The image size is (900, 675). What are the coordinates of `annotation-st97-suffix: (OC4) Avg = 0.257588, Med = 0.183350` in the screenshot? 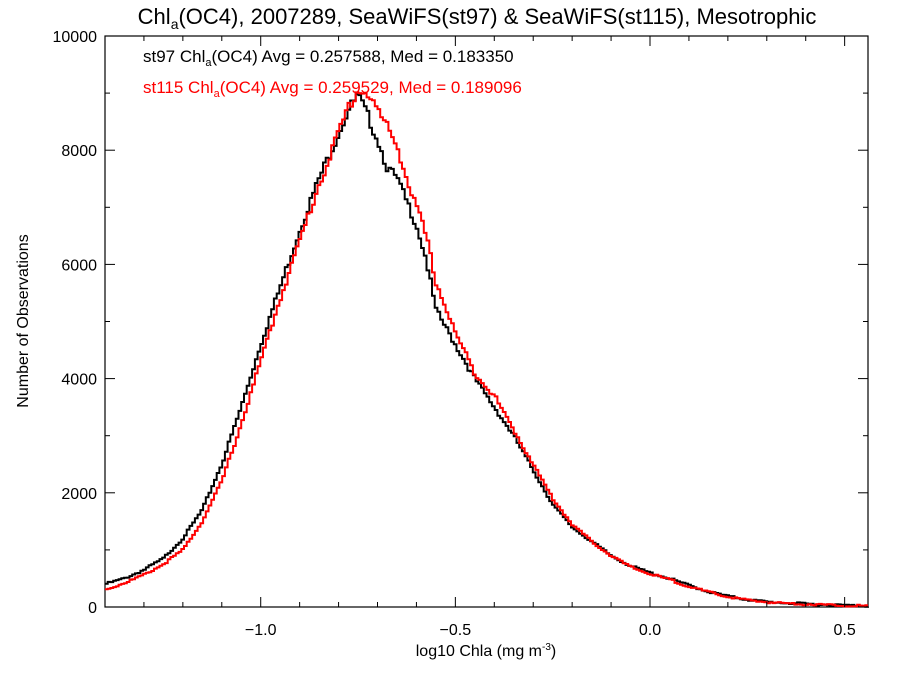 It's located at (363, 56).